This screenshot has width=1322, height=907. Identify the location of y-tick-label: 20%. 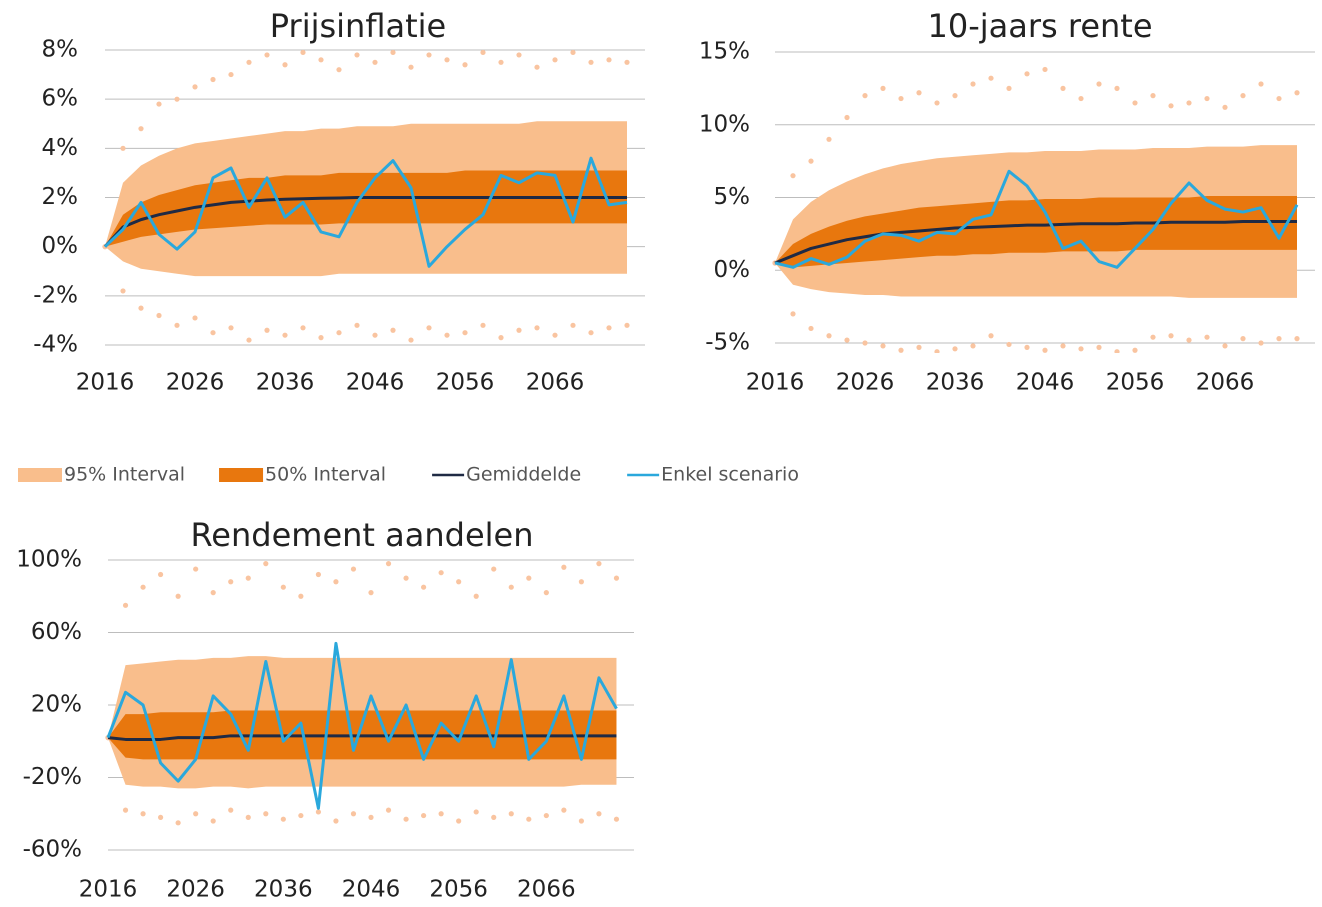
(56, 705).